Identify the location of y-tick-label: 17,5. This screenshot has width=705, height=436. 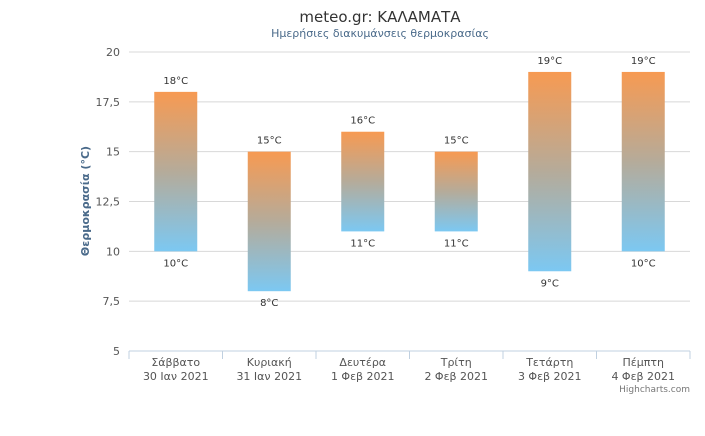
(108, 102).